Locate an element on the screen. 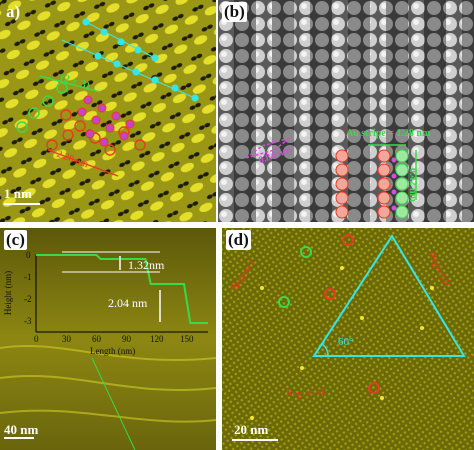  x-tick-2: 60 is located at coordinates (96, 339).